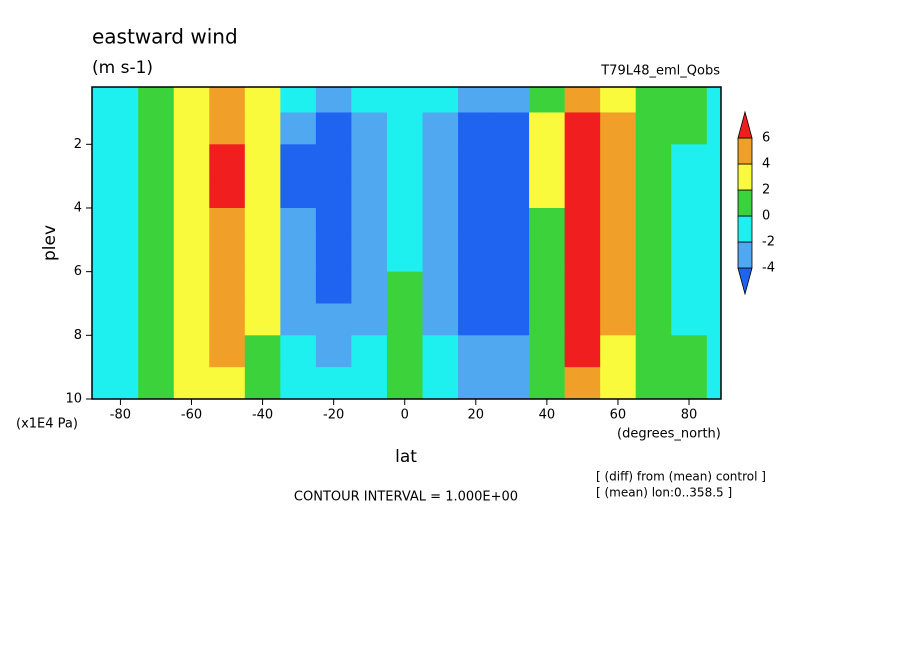  Describe the element at coordinates (191, 415) in the screenshot. I see `x-tick-label: -60` at that location.